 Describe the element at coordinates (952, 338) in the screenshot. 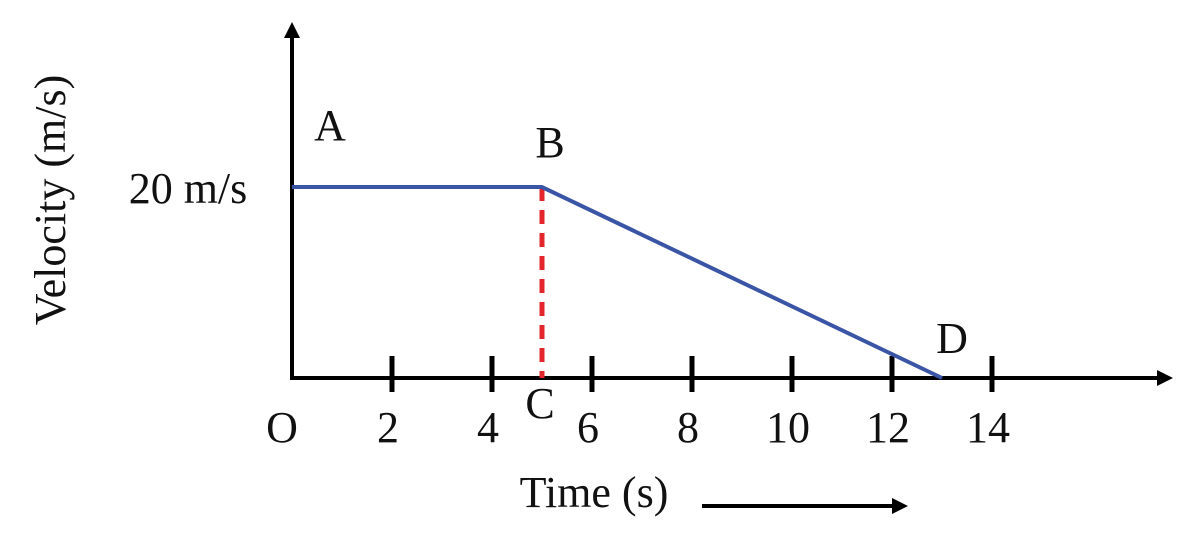

I see `point-label: D` at that location.